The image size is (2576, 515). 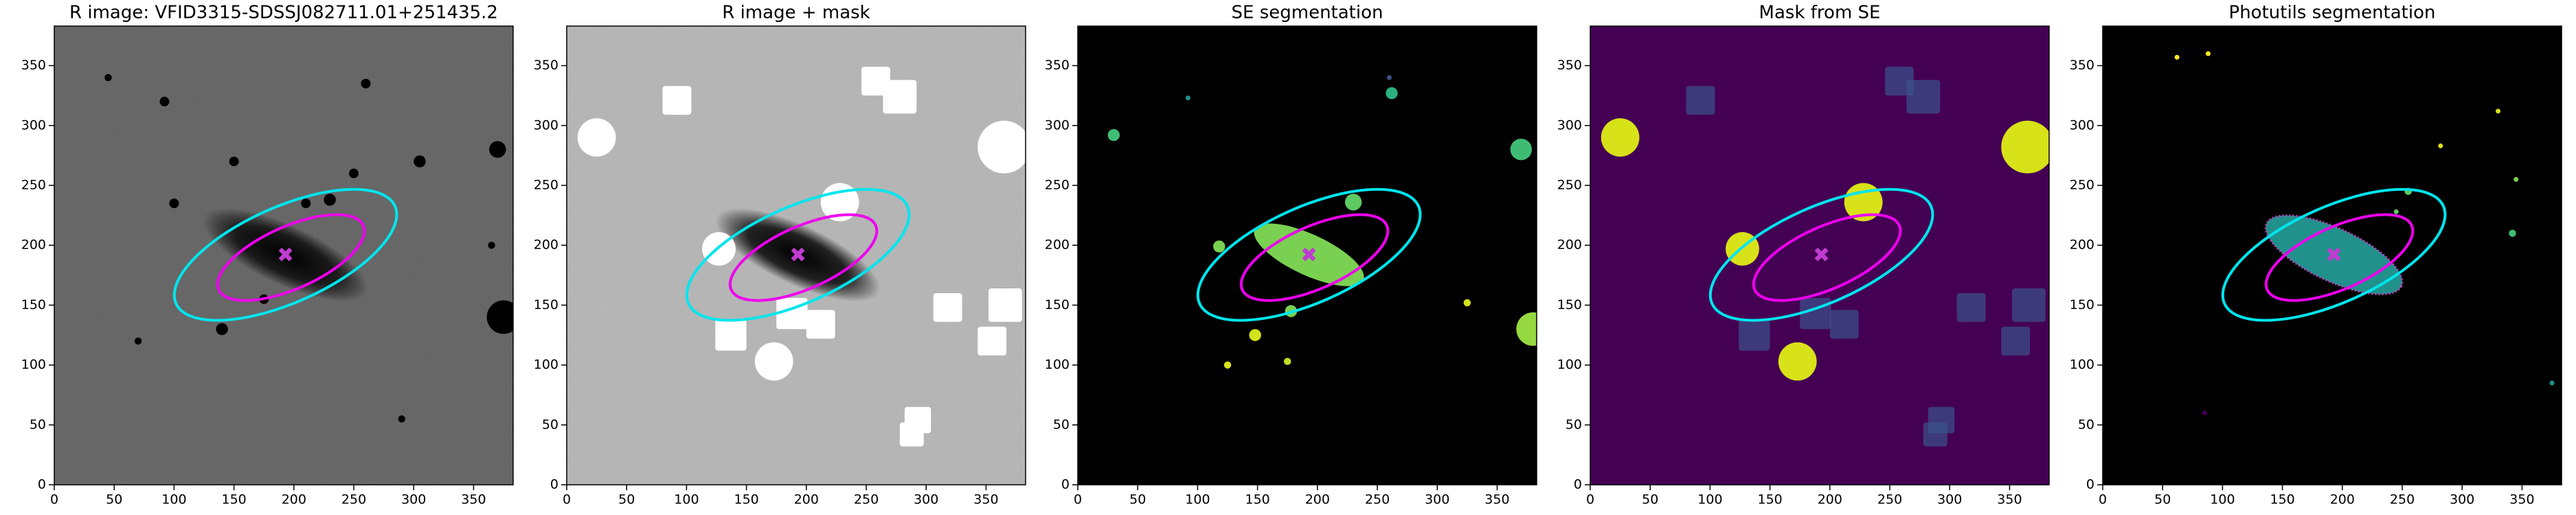 I want to click on panel-title: Photutils segmentation, so click(x=2332, y=13).